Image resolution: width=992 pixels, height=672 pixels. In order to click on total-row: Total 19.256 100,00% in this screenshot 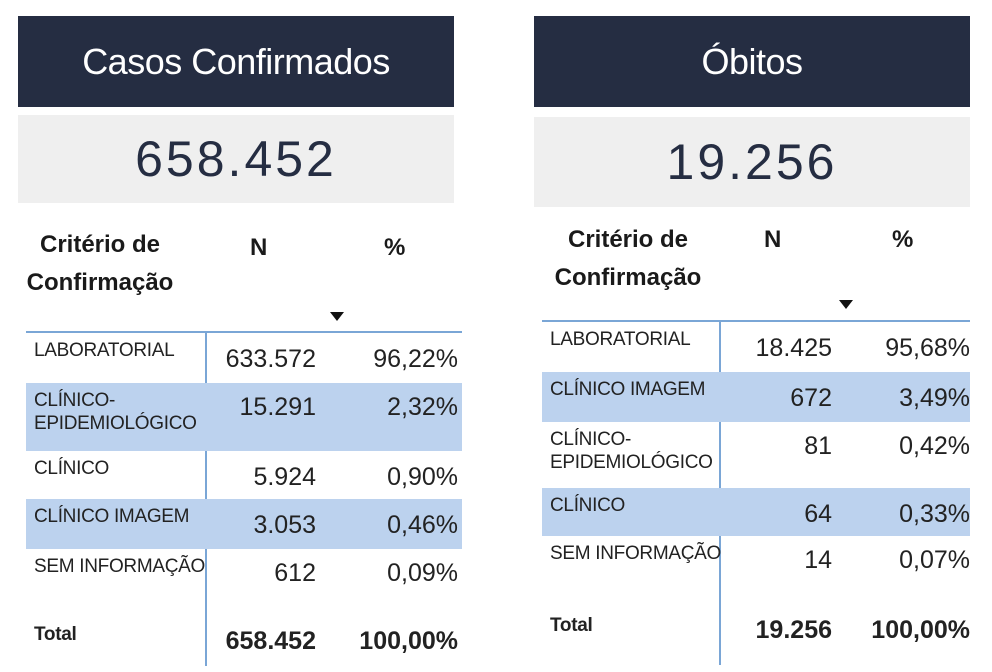, I will do `click(760, 636)`.